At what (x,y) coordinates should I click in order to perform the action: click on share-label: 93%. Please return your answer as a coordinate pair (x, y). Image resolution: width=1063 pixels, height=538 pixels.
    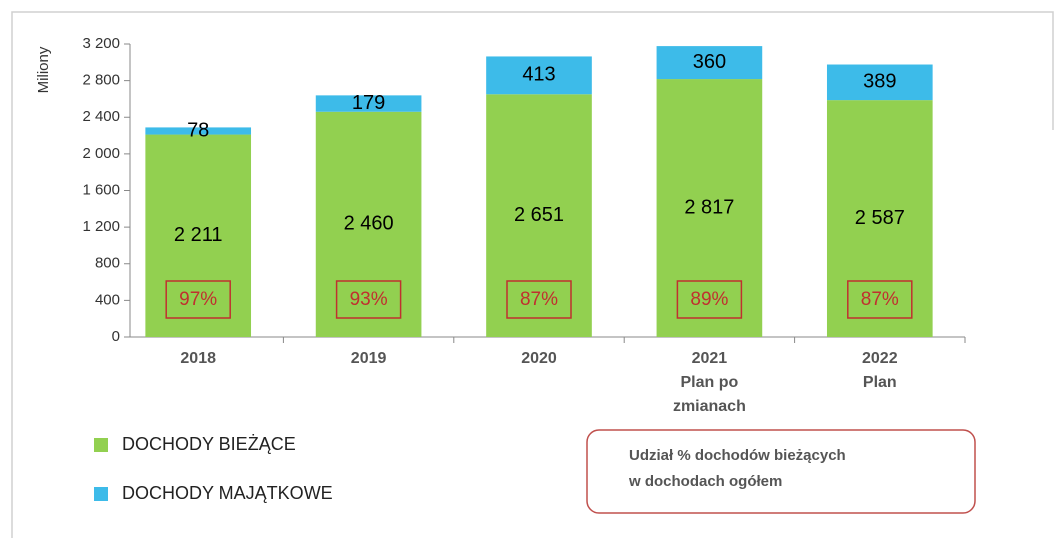
    Looking at the image, I should click on (369, 299).